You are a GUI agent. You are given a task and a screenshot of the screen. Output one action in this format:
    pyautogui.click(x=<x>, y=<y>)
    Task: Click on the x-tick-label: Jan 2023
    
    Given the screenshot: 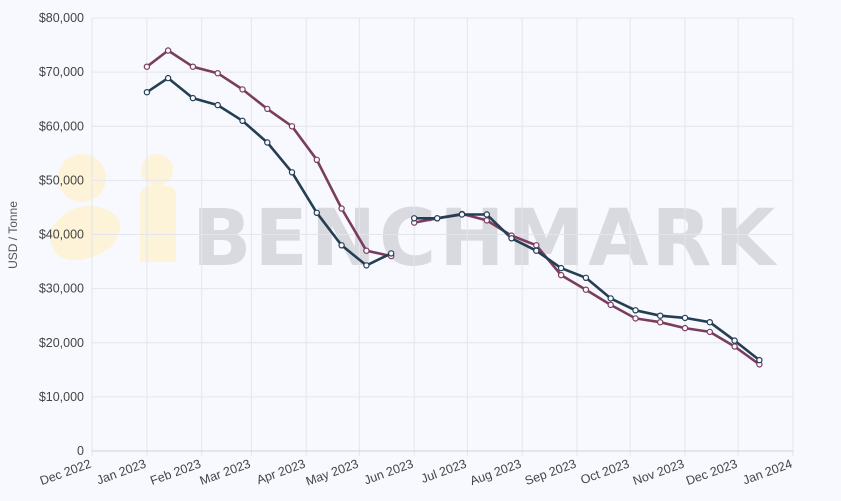 What is the action you would take?
    pyautogui.click(x=121, y=472)
    